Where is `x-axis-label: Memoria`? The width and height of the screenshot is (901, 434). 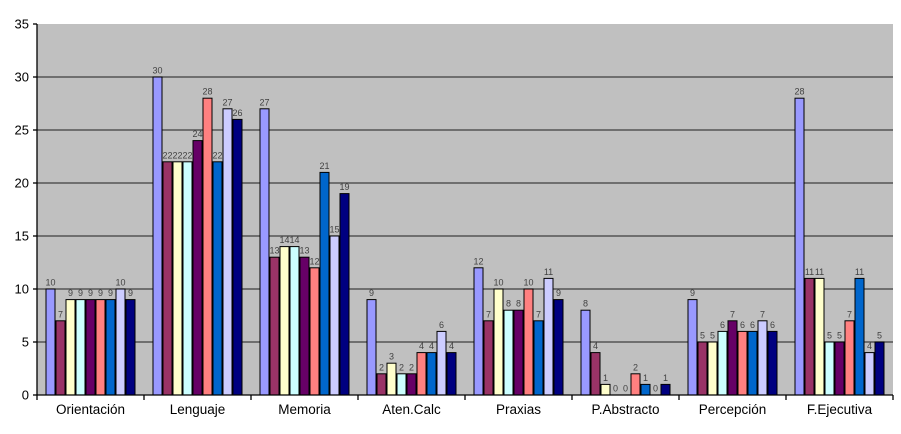
x-axis-label: Memoria is located at coordinates (304, 409).